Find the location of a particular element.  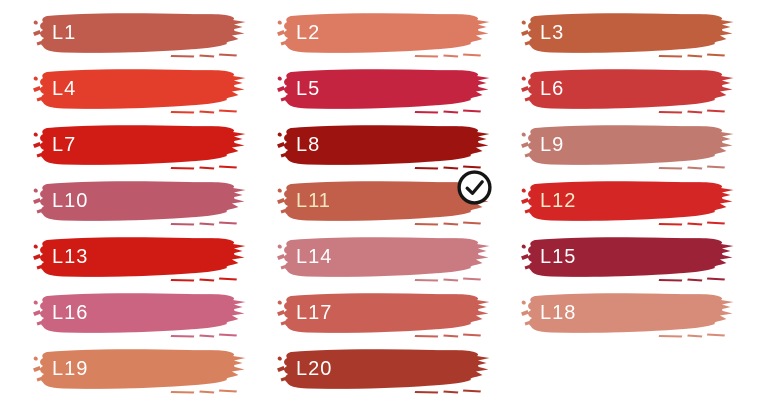

check-circle-icon is located at coordinates (474, 187).